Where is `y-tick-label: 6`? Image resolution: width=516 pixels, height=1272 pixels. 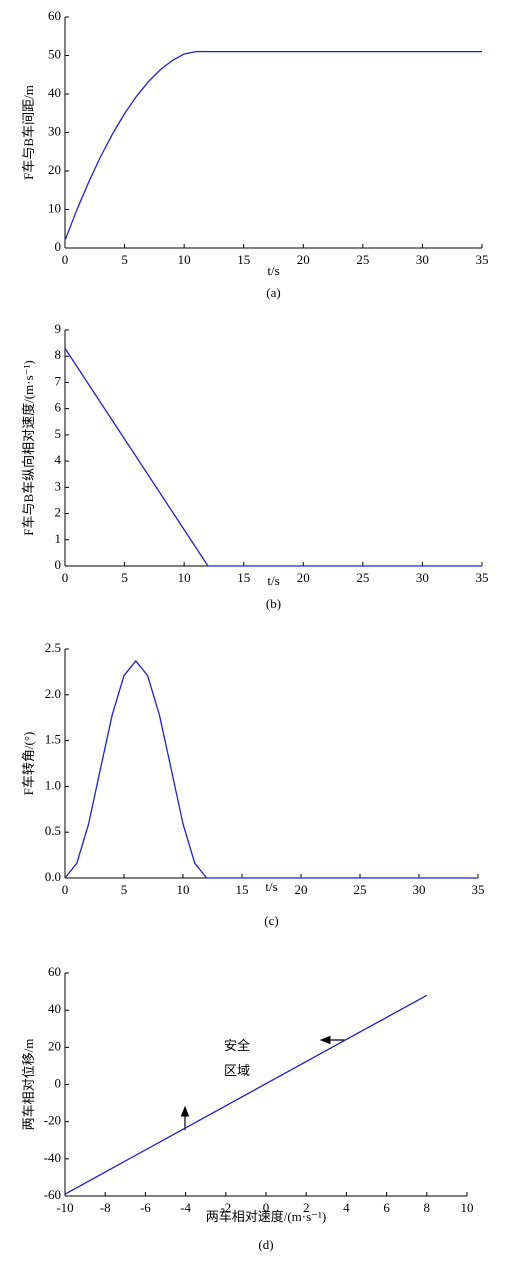 y-tick-label: 6 is located at coordinates (58, 407).